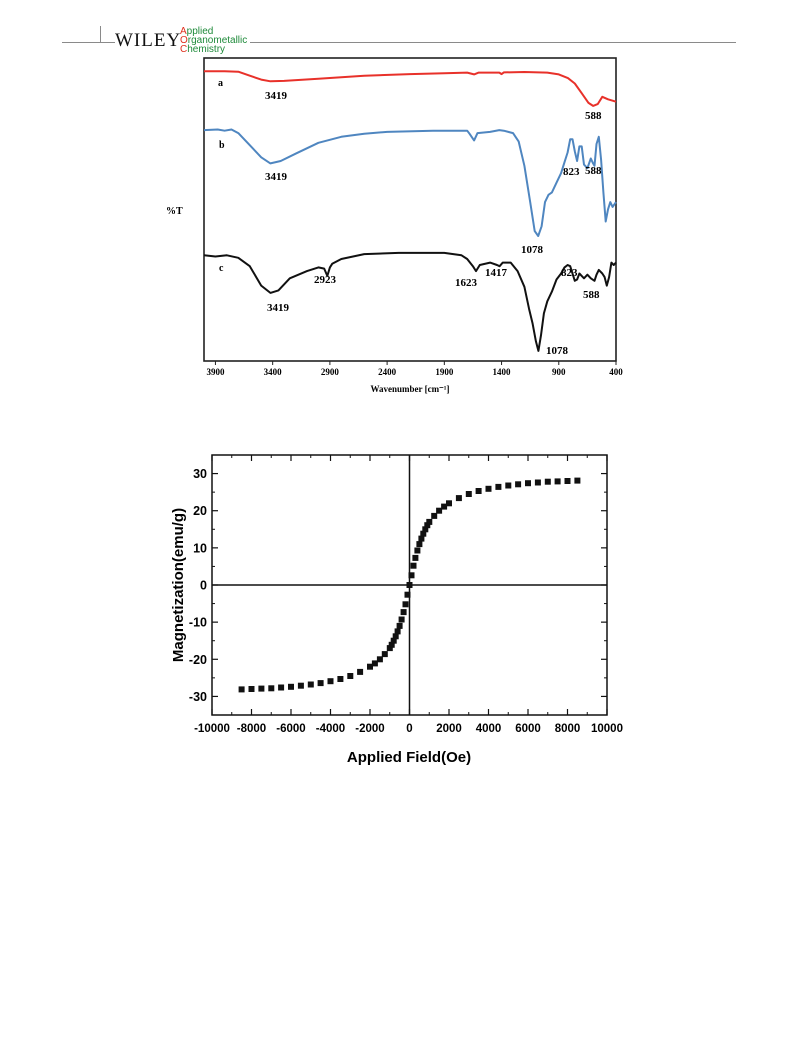  I want to click on mag-x-tick-label: 10000, so click(607, 729).